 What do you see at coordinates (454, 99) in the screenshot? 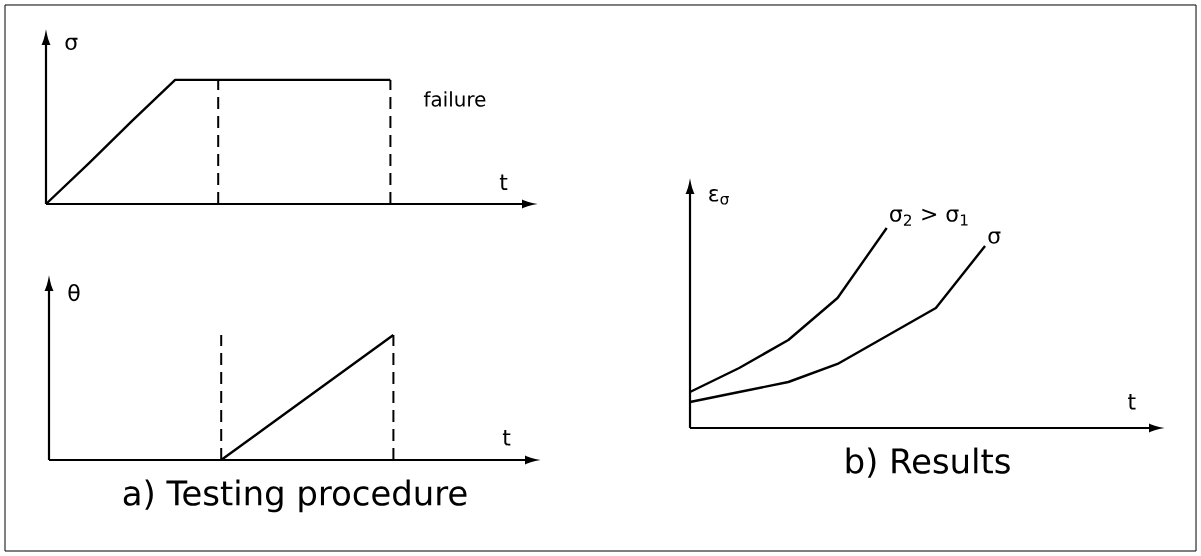
I see `text: failure` at bounding box center [454, 99].